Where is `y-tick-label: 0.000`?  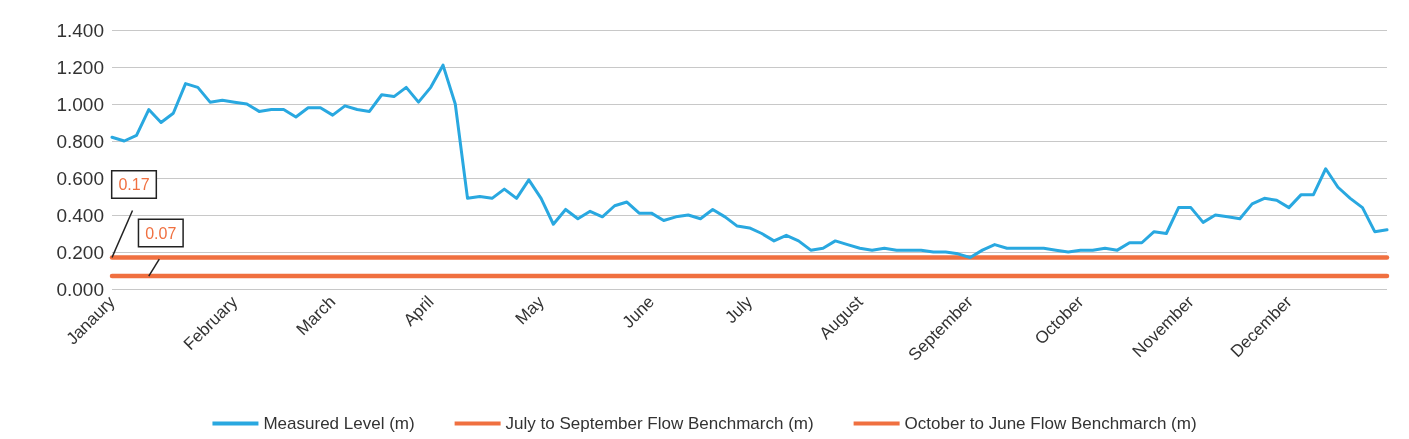
y-tick-label: 0.000 is located at coordinates (80, 289).